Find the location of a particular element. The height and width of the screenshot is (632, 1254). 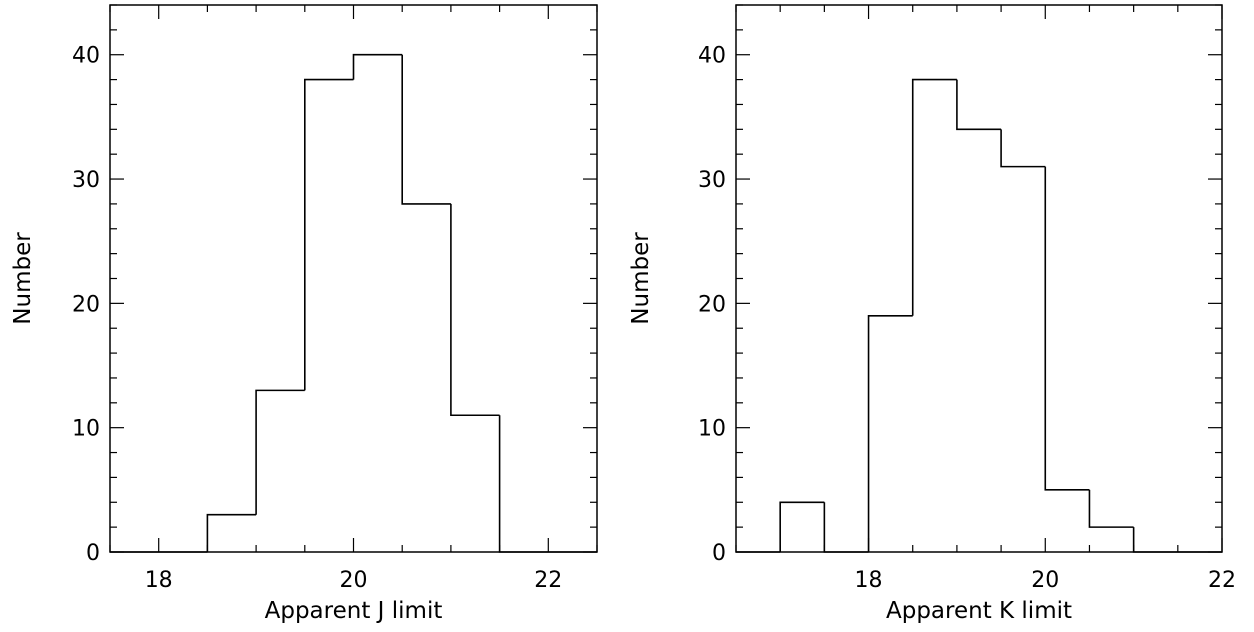

x-axis-label: Apparent K limit is located at coordinates (979, 611).